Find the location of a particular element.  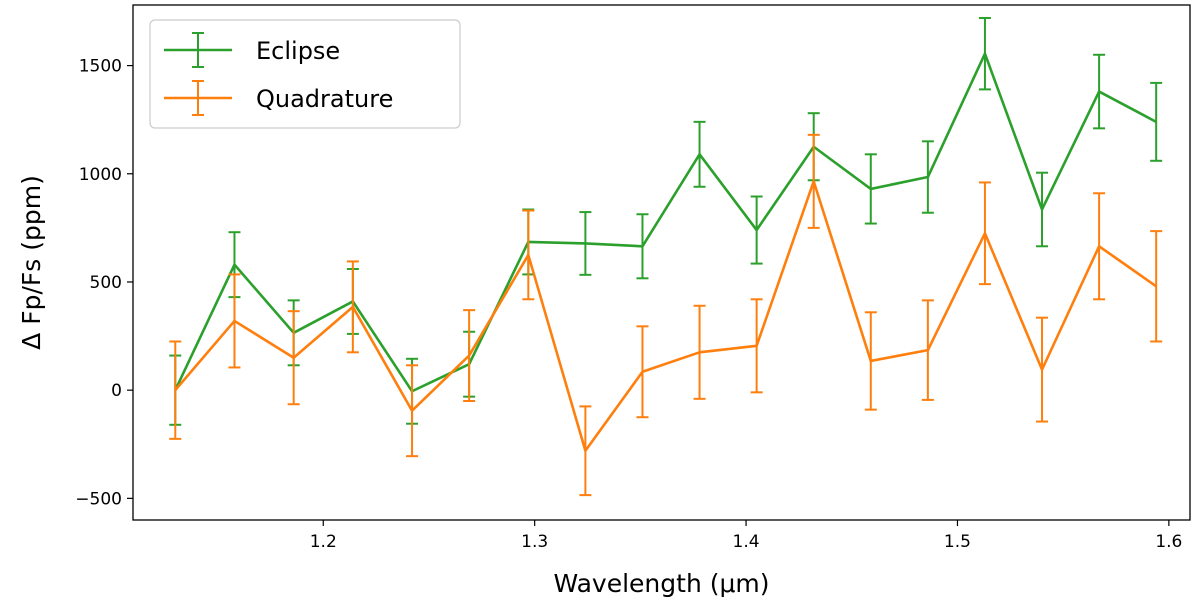

x-axis-label: Wavelength (μm) is located at coordinates (661, 583).